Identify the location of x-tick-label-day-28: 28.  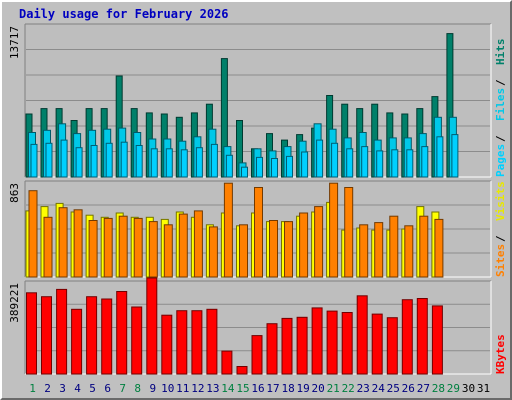
(438, 388).